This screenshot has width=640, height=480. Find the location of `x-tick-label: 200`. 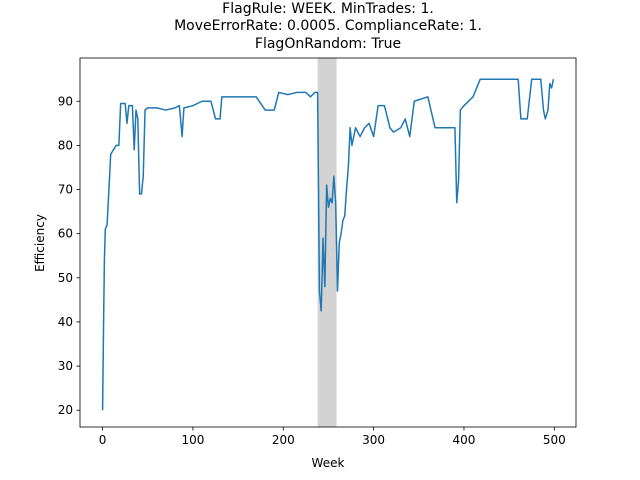

x-tick-label: 200 is located at coordinates (283, 440).